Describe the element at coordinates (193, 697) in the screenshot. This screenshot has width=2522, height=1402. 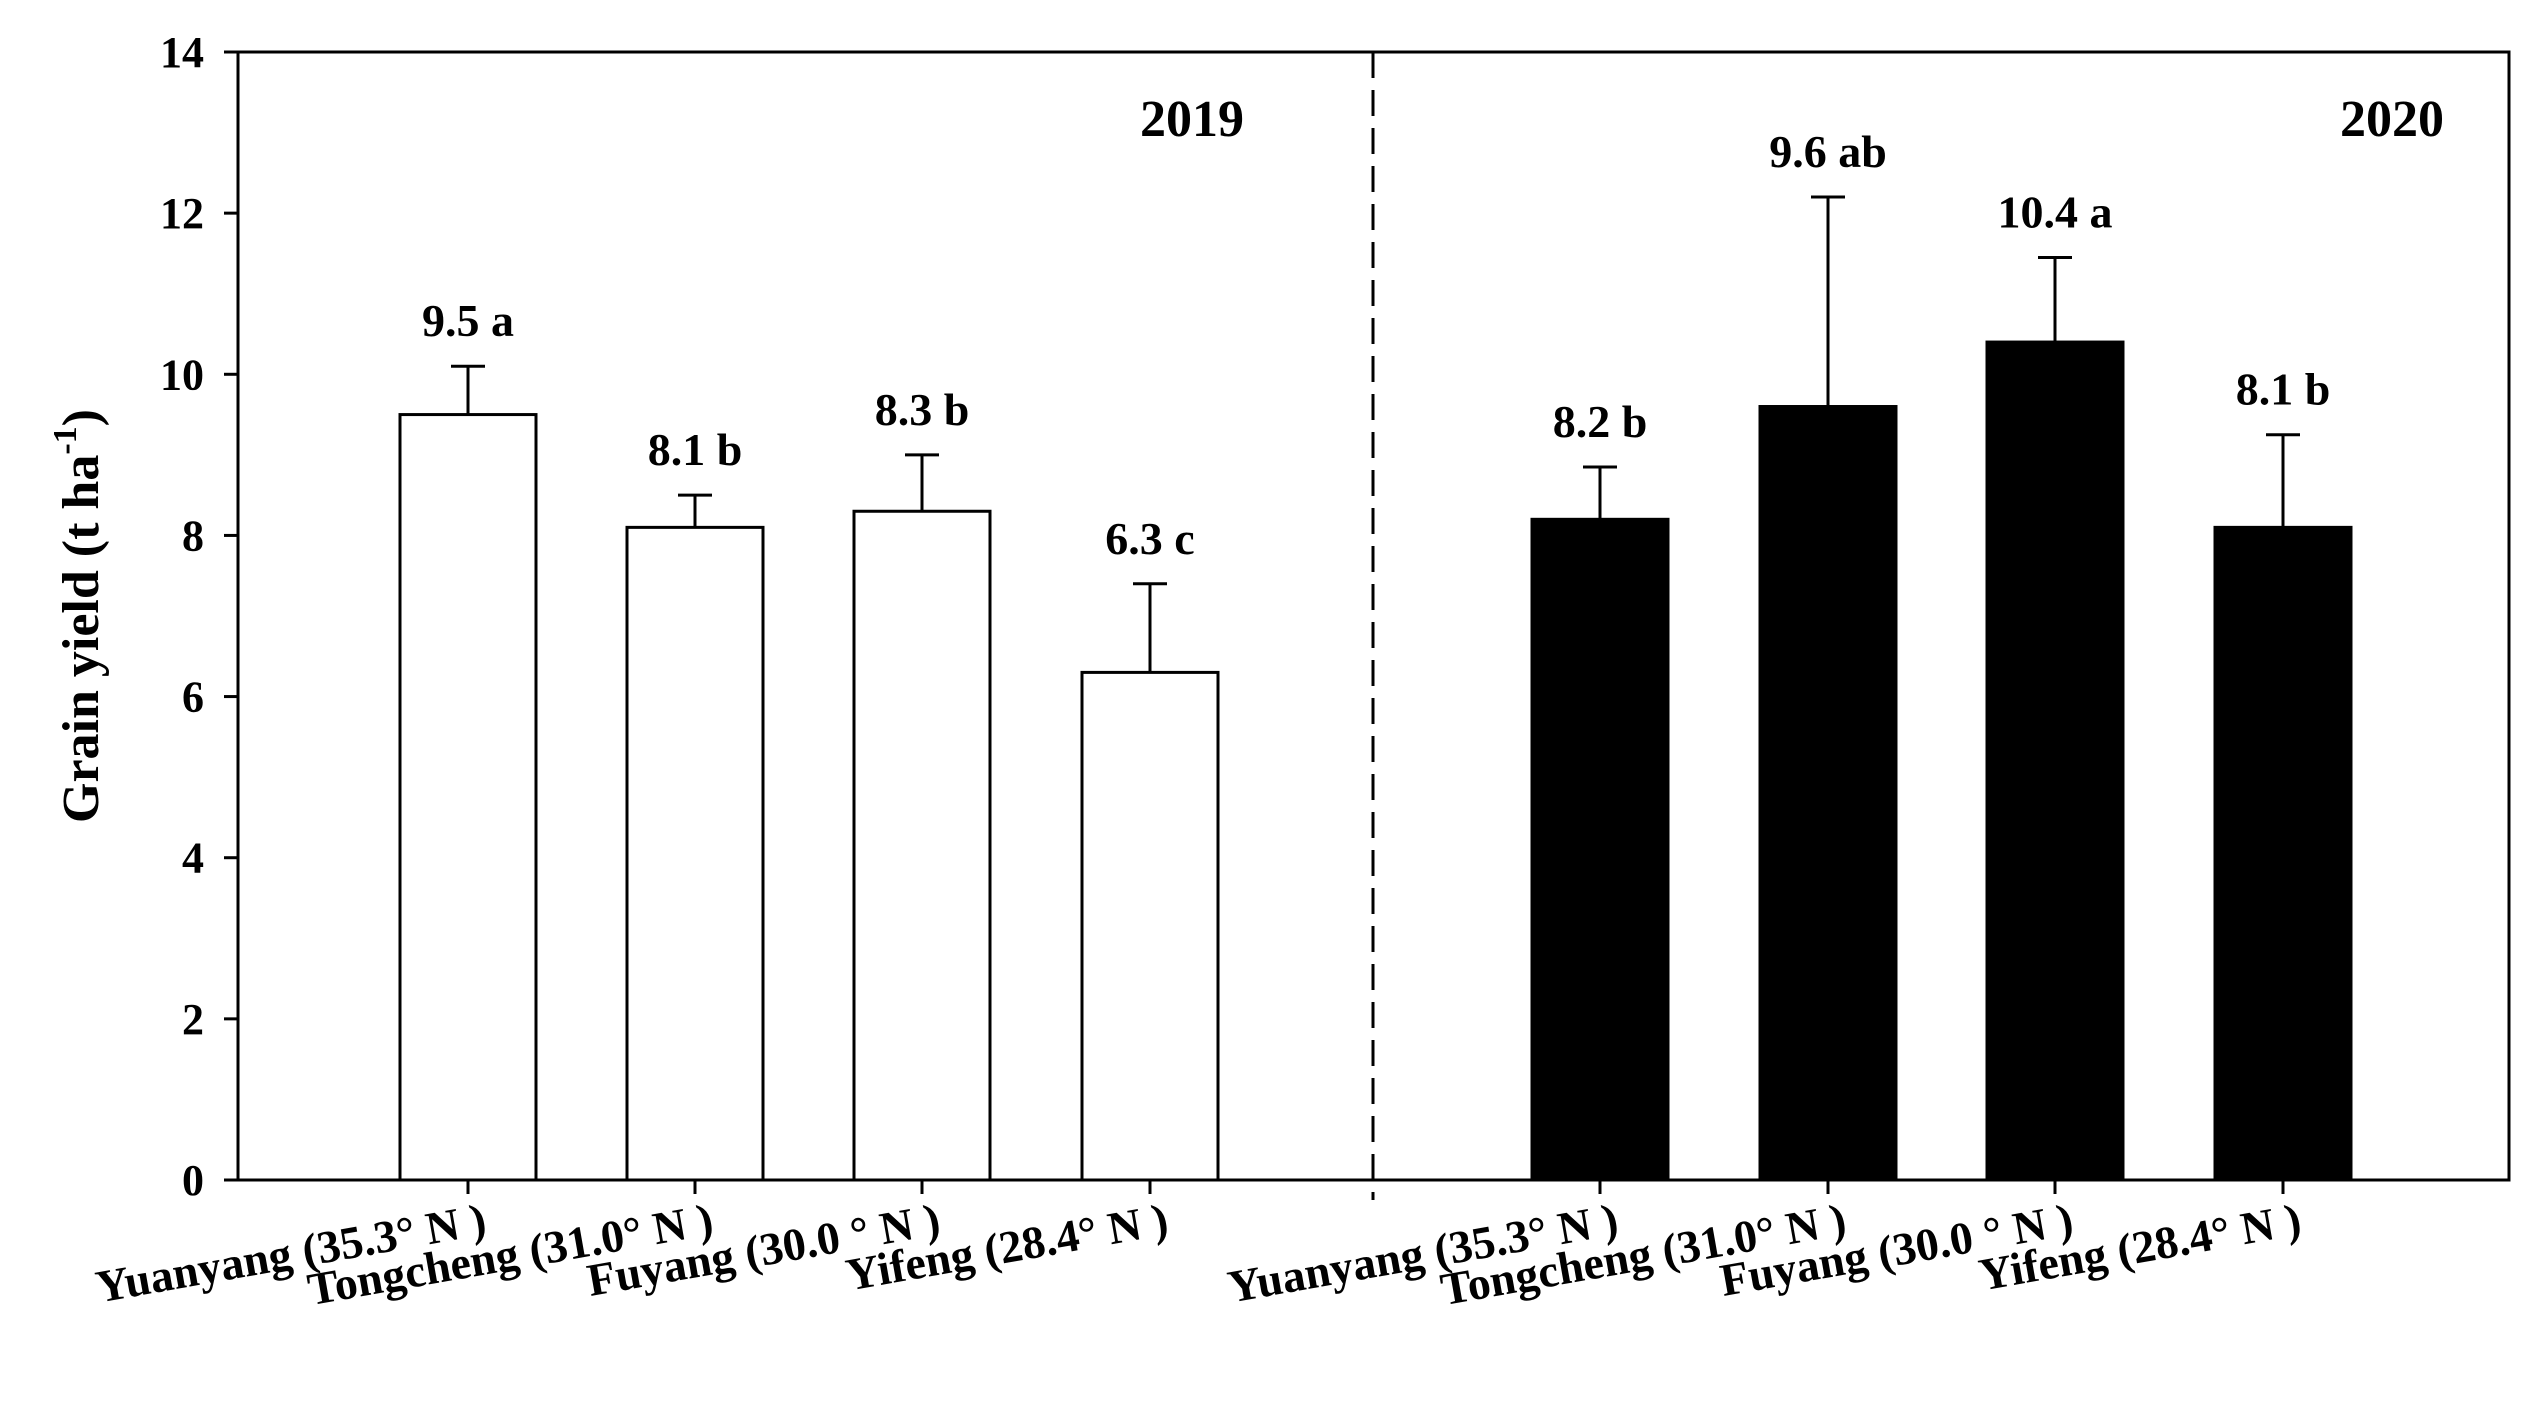
I see `y-tick-label: 6` at that location.